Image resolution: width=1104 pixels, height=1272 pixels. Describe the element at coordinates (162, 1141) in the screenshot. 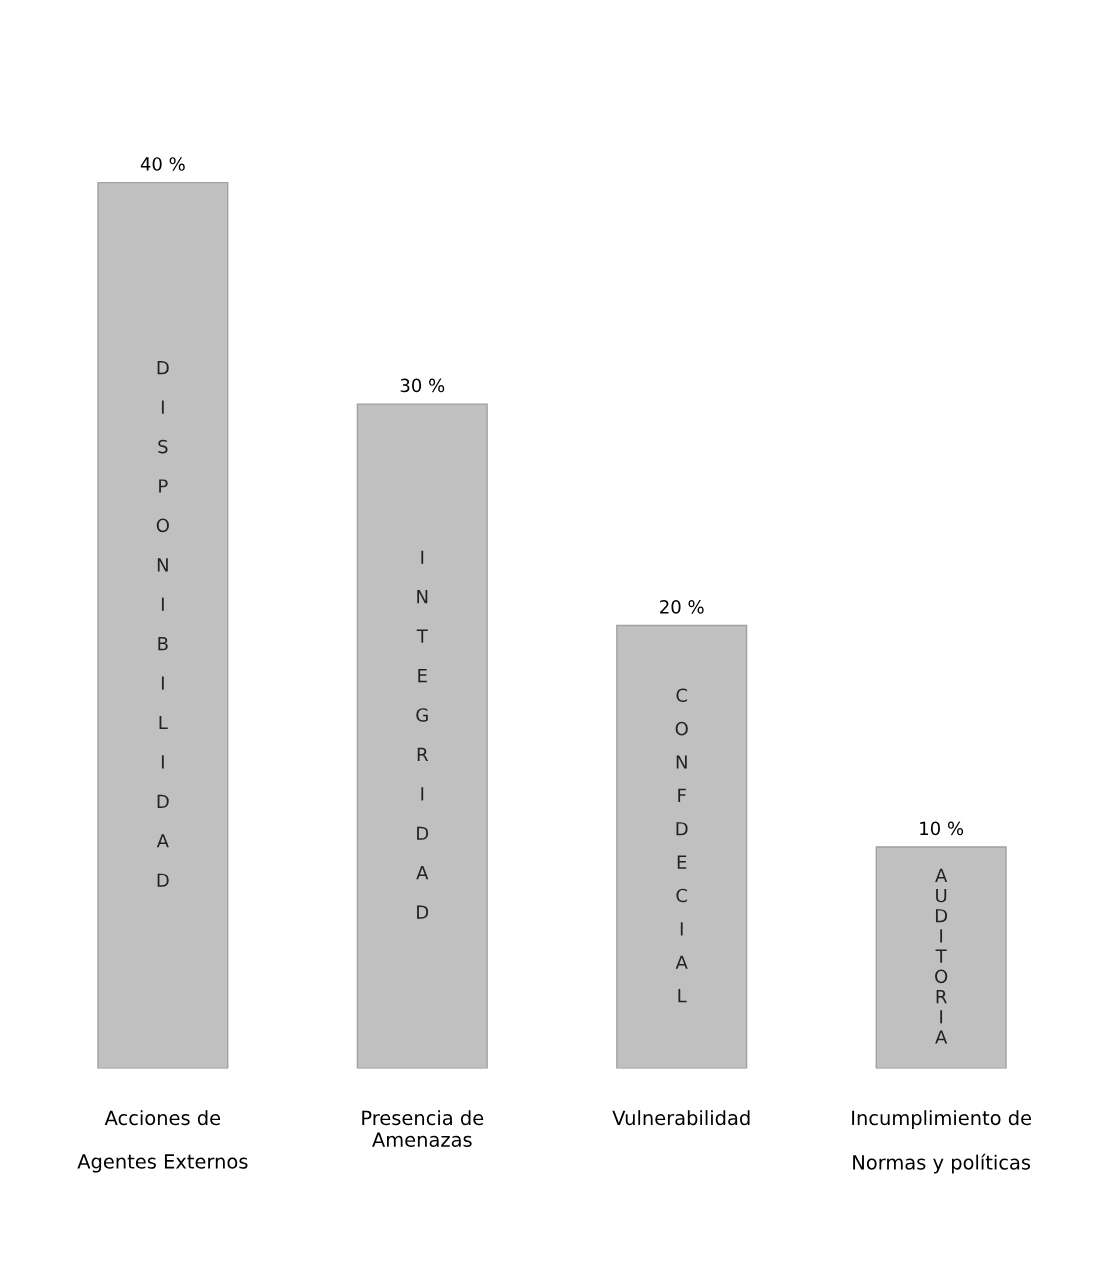

I see `category-label: Acciones de Agentes Externos` at that location.